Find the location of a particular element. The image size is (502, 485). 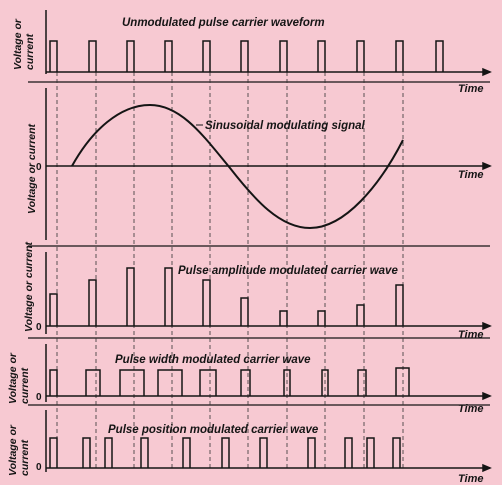

ppm-pulses is located at coordinates (225, 452).